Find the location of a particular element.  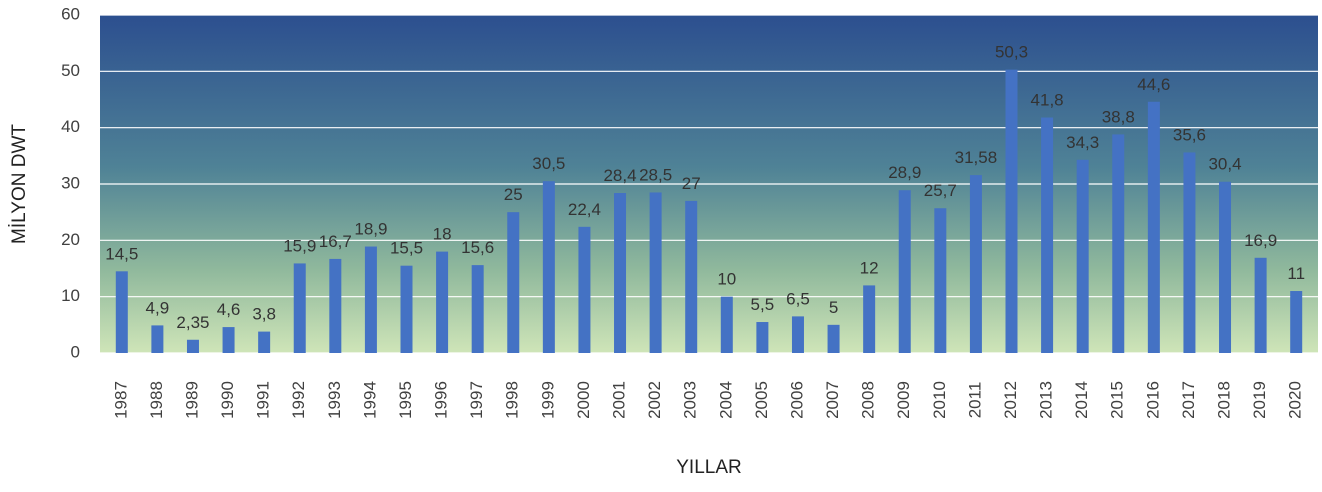

value-label: 15,5 is located at coordinates (406, 248).